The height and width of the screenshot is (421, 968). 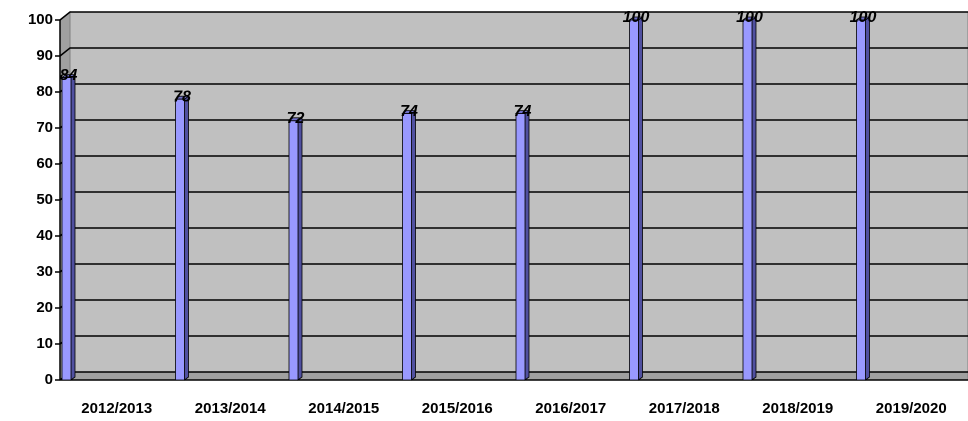 What do you see at coordinates (44, 163) in the screenshot?
I see `y-tick-label: 60` at bounding box center [44, 163].